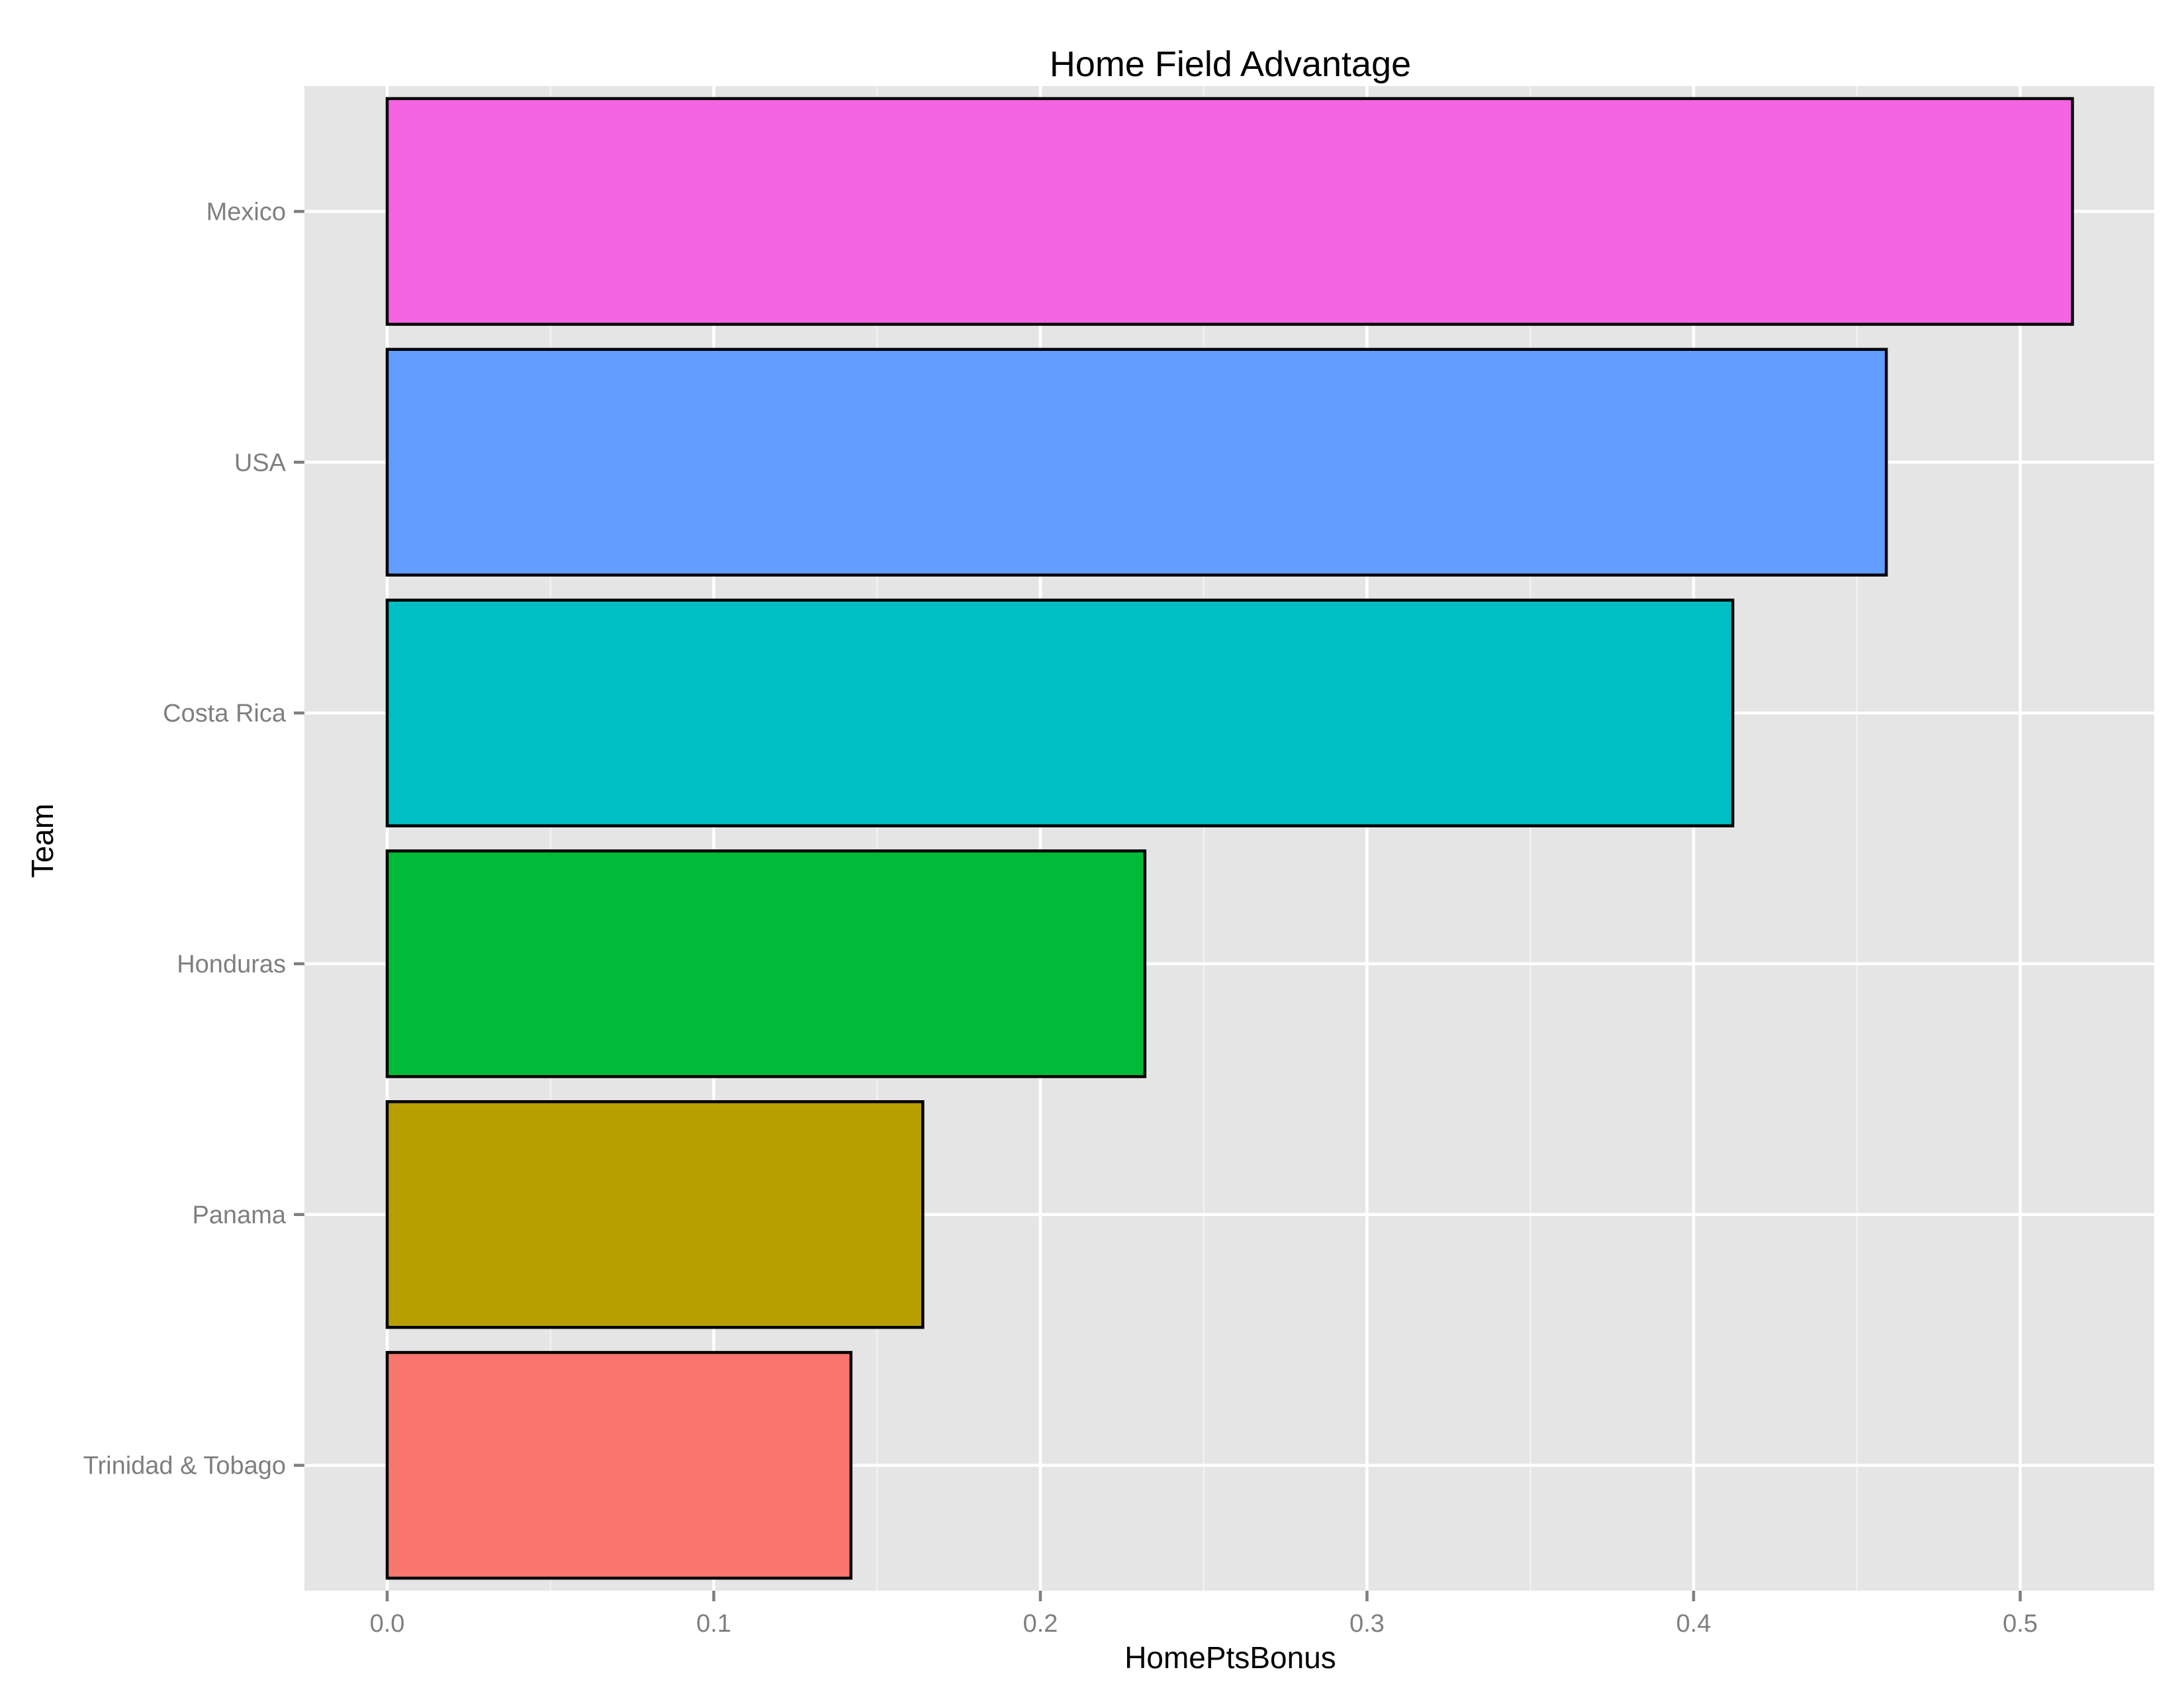 The height and width of the screenshot is (1688, 2184). What do you see at coordinates (225, 713) in the screenshot?
I see `y-tick-label: Costa Rica` at bounding box center [225, 713].